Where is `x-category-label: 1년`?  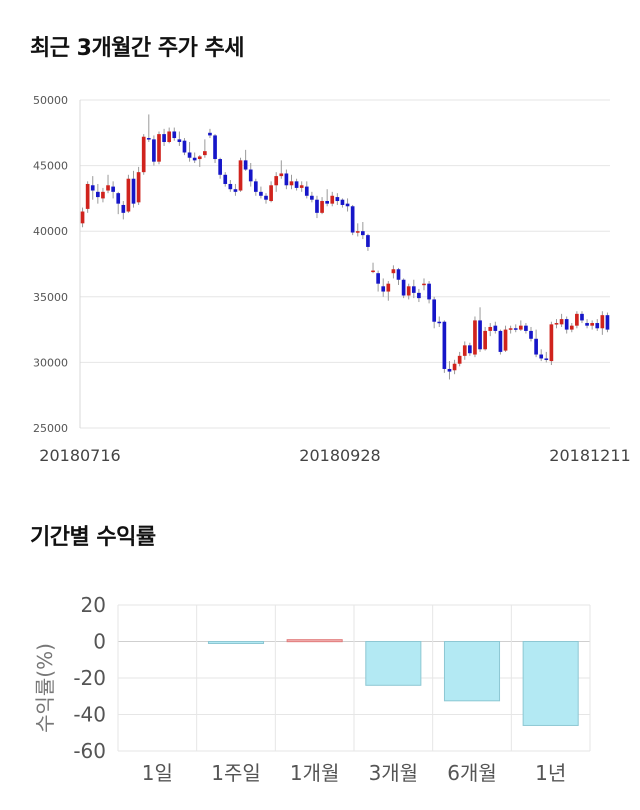
x-category-label: 1년 is located at coordinates (550, 773).